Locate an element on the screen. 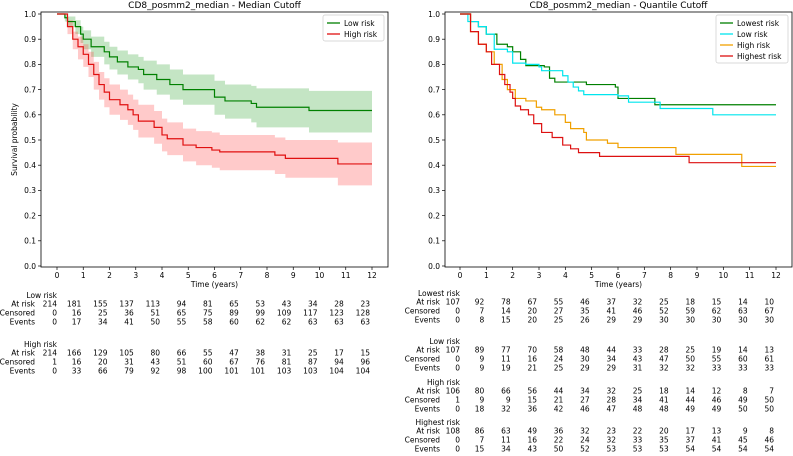 Image resolution: width=793 pixels, height=456 pixels. risk-cell-at-risk: 214 is located at coordinates (50, 304).